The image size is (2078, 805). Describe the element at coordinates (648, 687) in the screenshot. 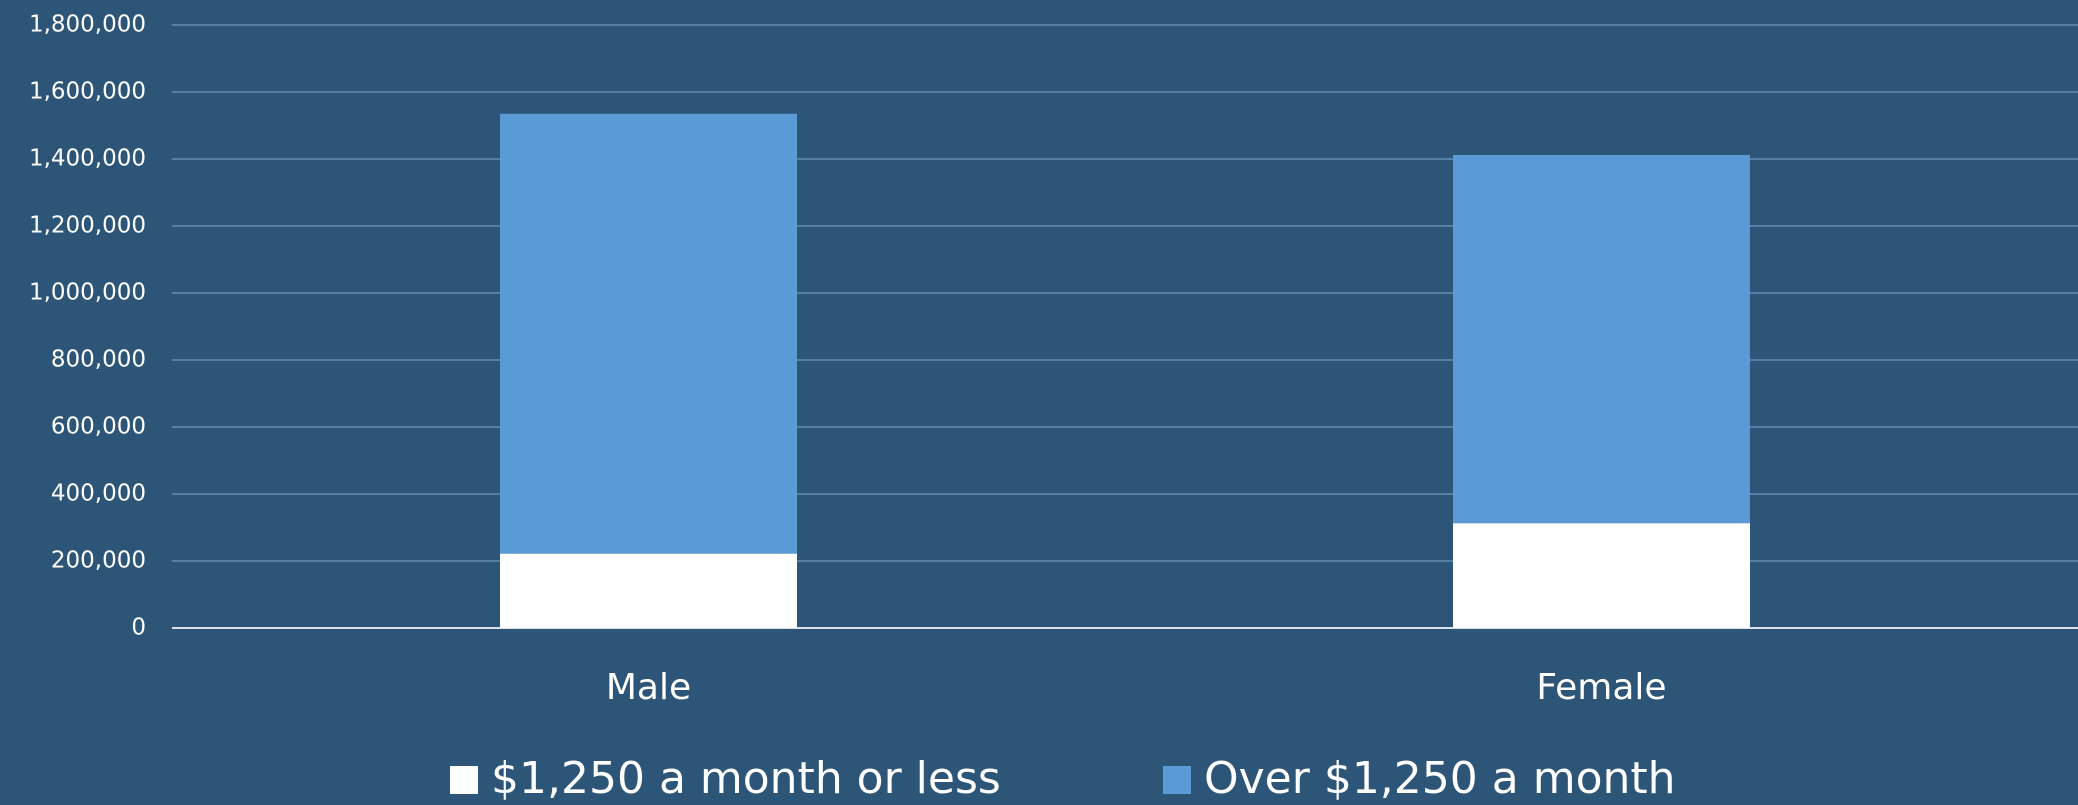

I see `x-tick-label: Male` at that location.